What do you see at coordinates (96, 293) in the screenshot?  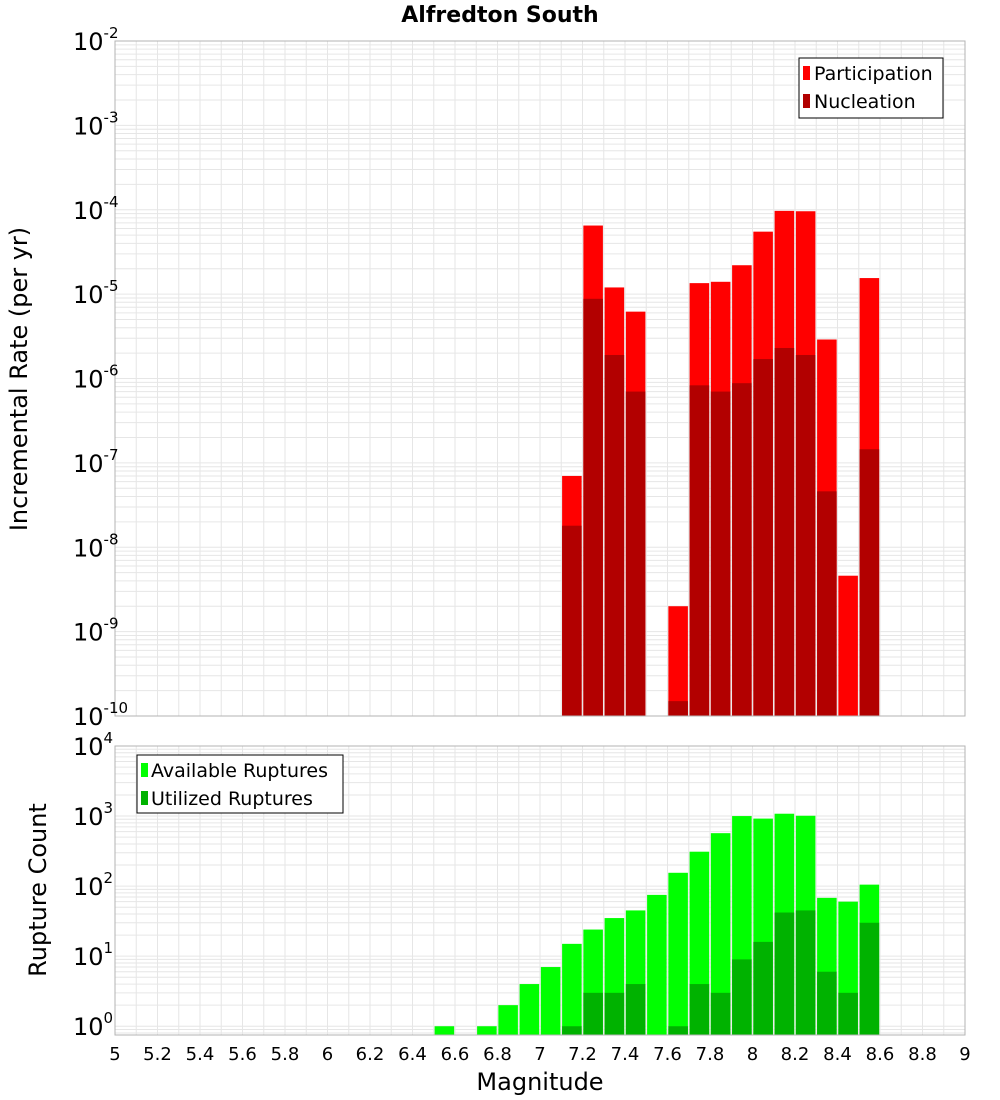 I see `top-y-tick-label: 10⁻⁵` at bounding box center [96, 293].